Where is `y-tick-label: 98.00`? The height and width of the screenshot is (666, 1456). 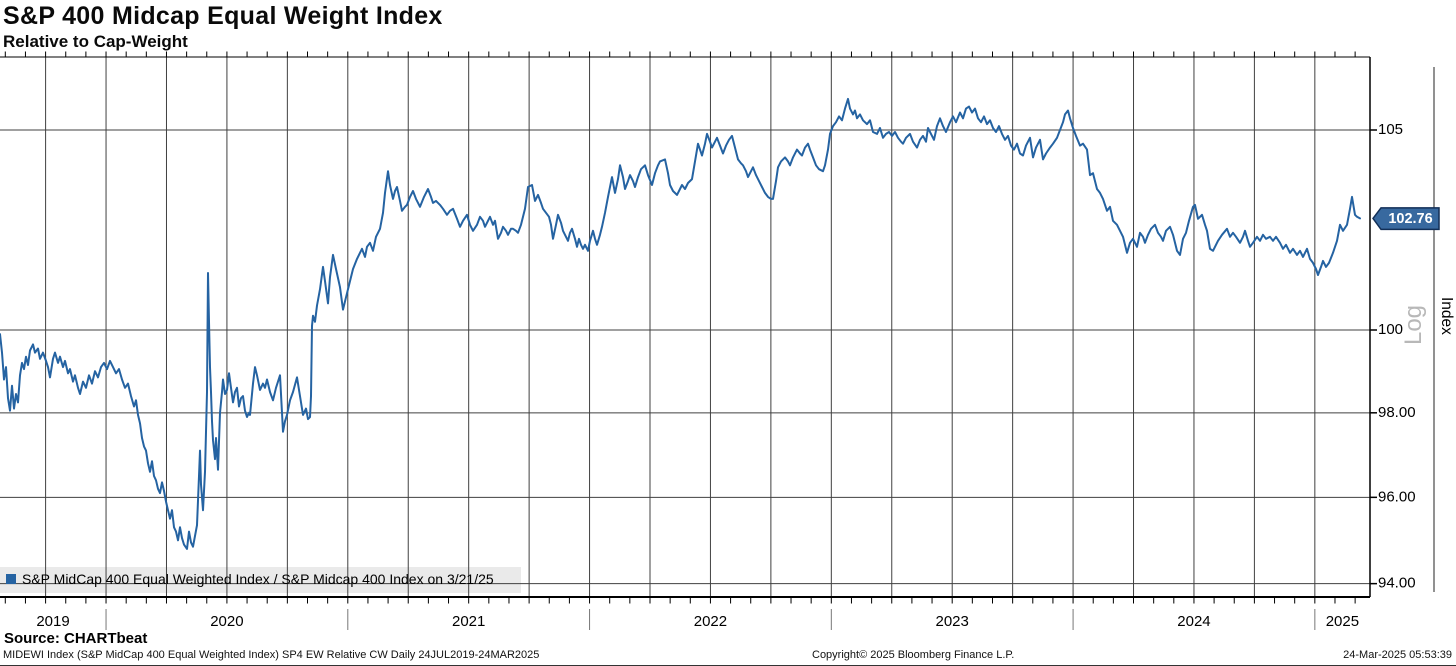
y-tick-label: 98.00 is located at coordinates (1397, 412).